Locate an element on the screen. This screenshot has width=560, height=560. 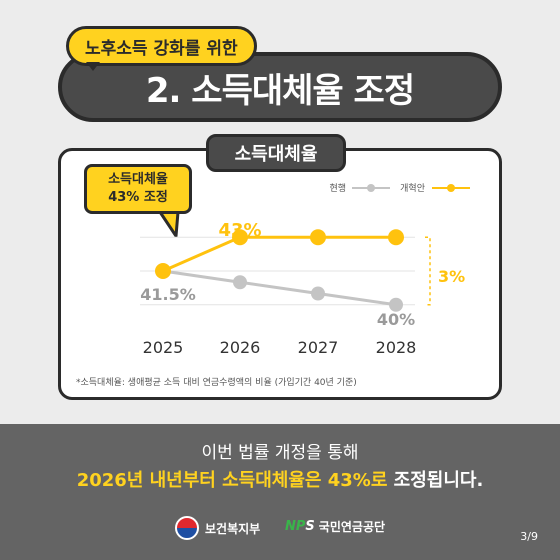
x-tick-label: 2027 is located at coordinates (318, 347).